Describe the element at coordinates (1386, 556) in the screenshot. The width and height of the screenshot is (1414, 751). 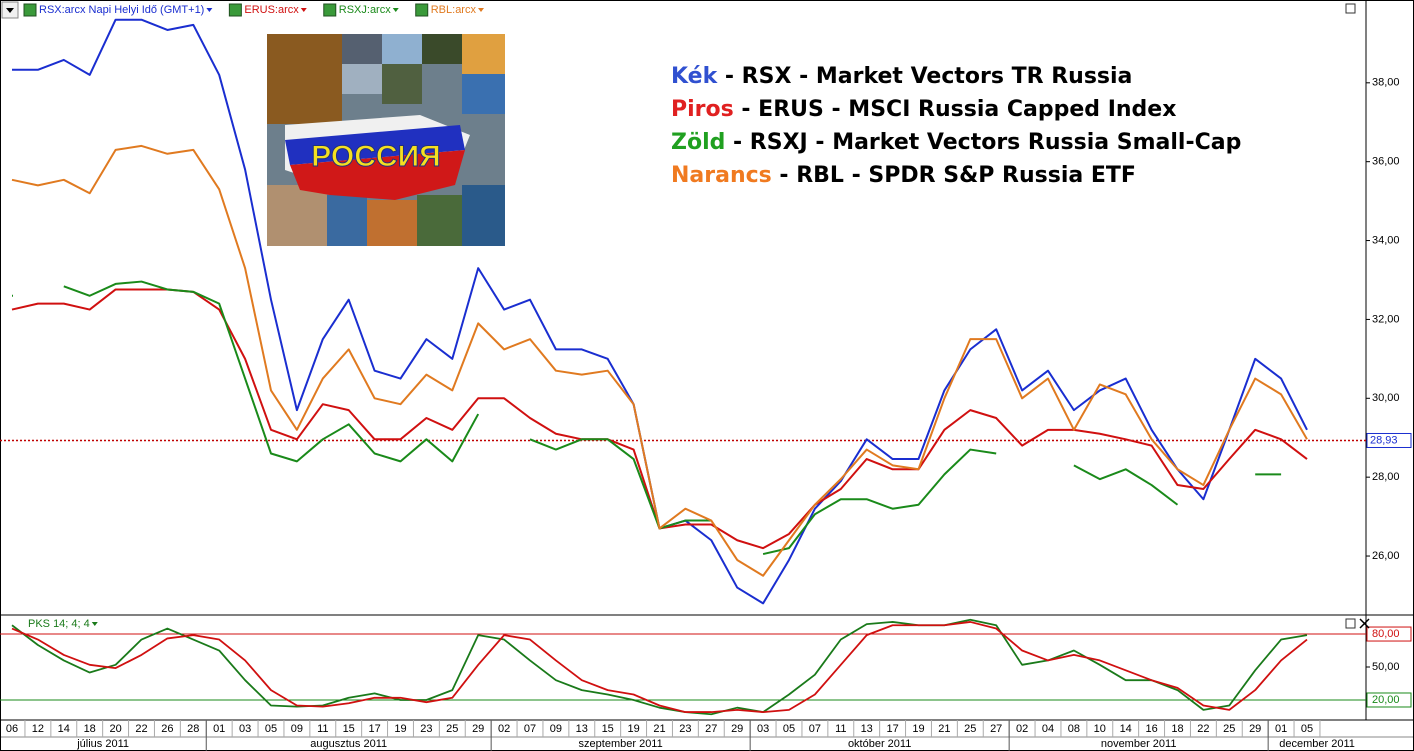
I see `y-tick-label: 26,00` at that location.